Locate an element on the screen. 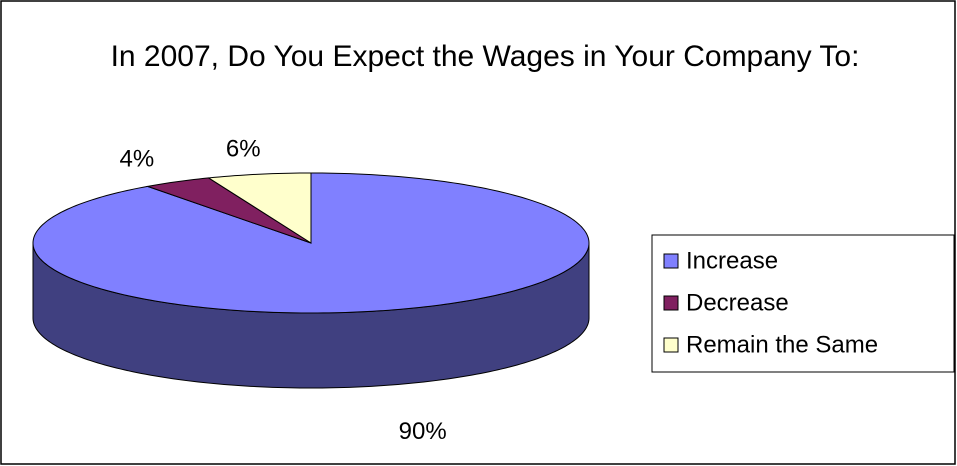 Image resolution: width=957 pixels, height=466 pixels. data-label: 90% is located at coordinates (423, 431).